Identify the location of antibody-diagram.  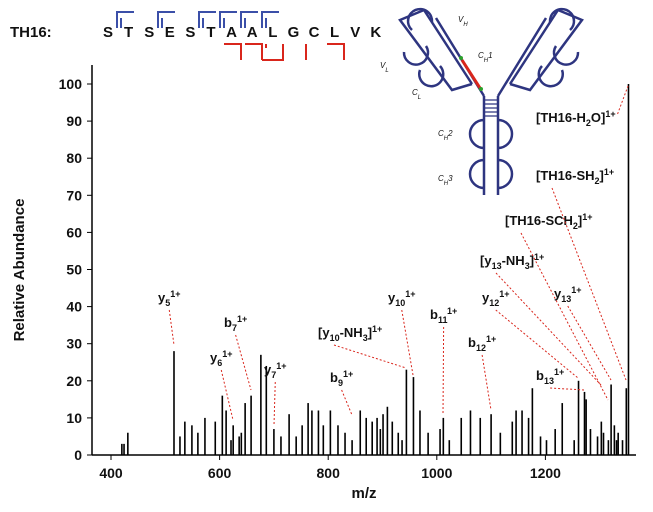
(491, 101).